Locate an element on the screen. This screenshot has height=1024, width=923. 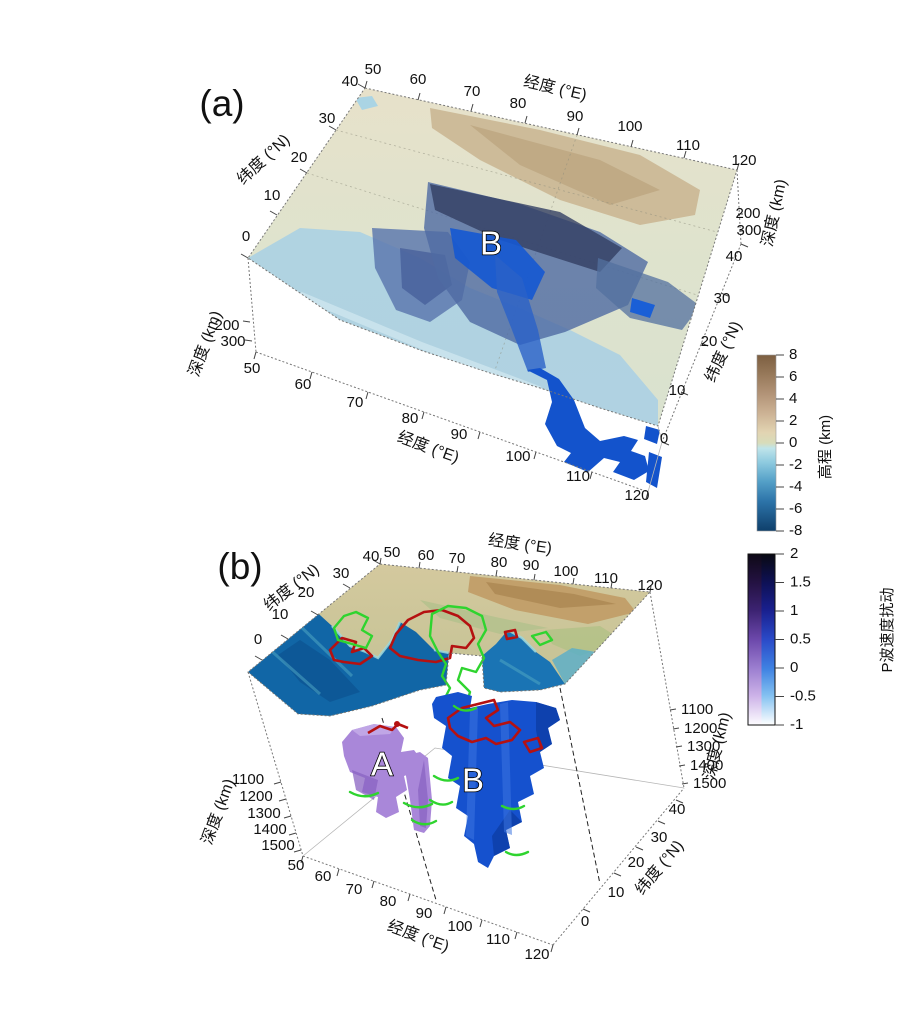
colorbar-elevation-bar is located at coordinates (766, 443).